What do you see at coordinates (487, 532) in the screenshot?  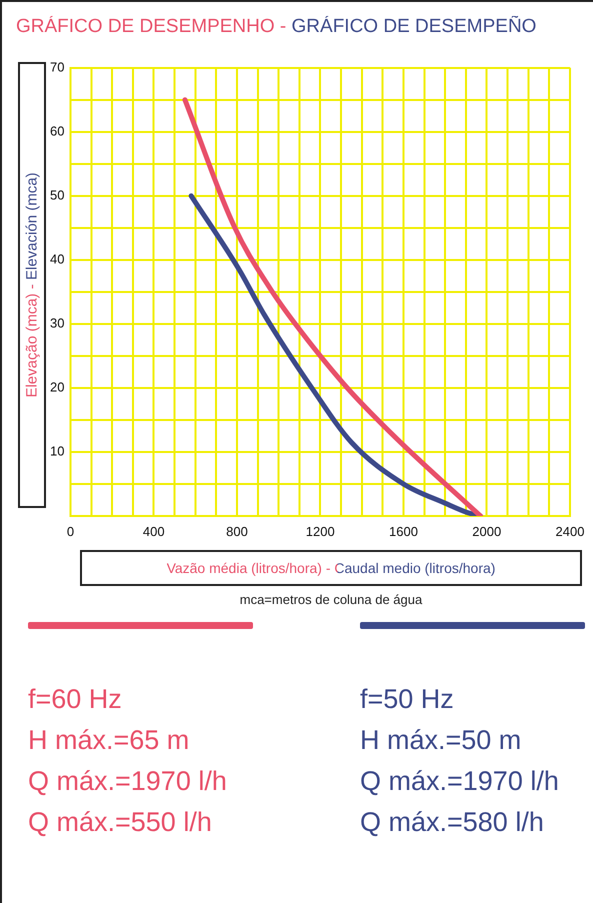 I see `x-tick-label: 2000` at bounding box center [487, 532].